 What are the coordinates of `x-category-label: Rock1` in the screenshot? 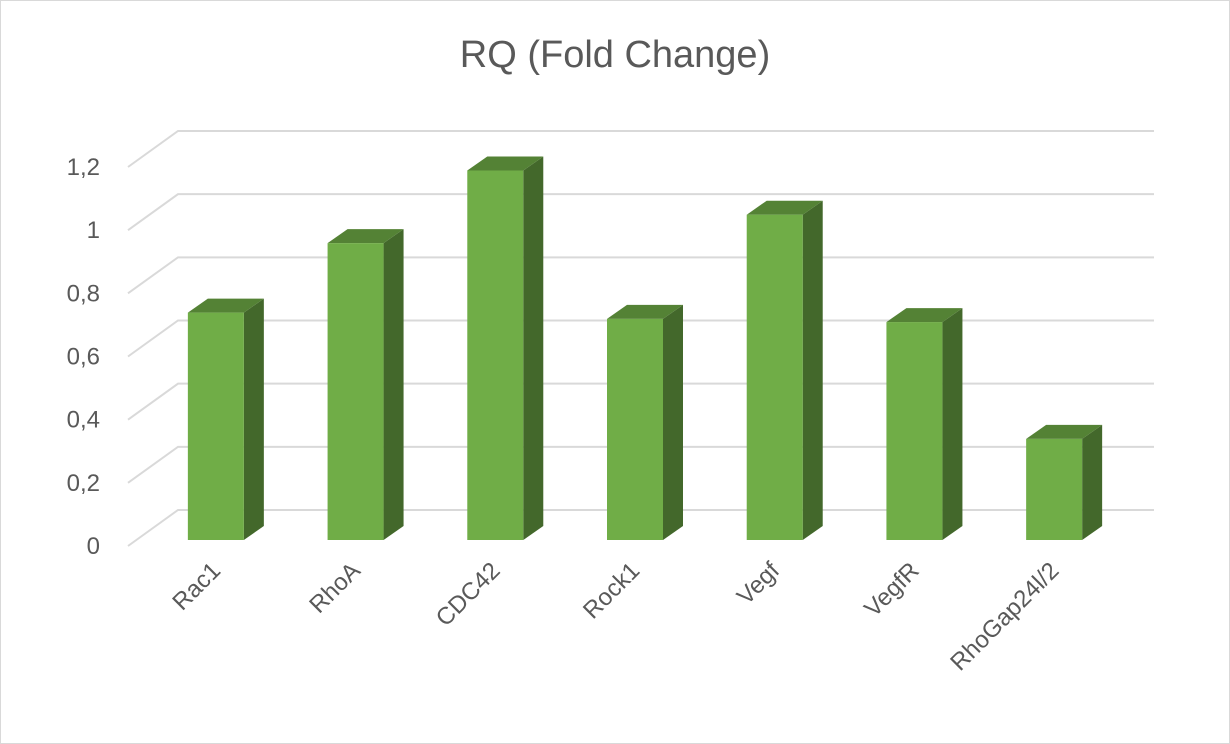 It's located at (611, 590).